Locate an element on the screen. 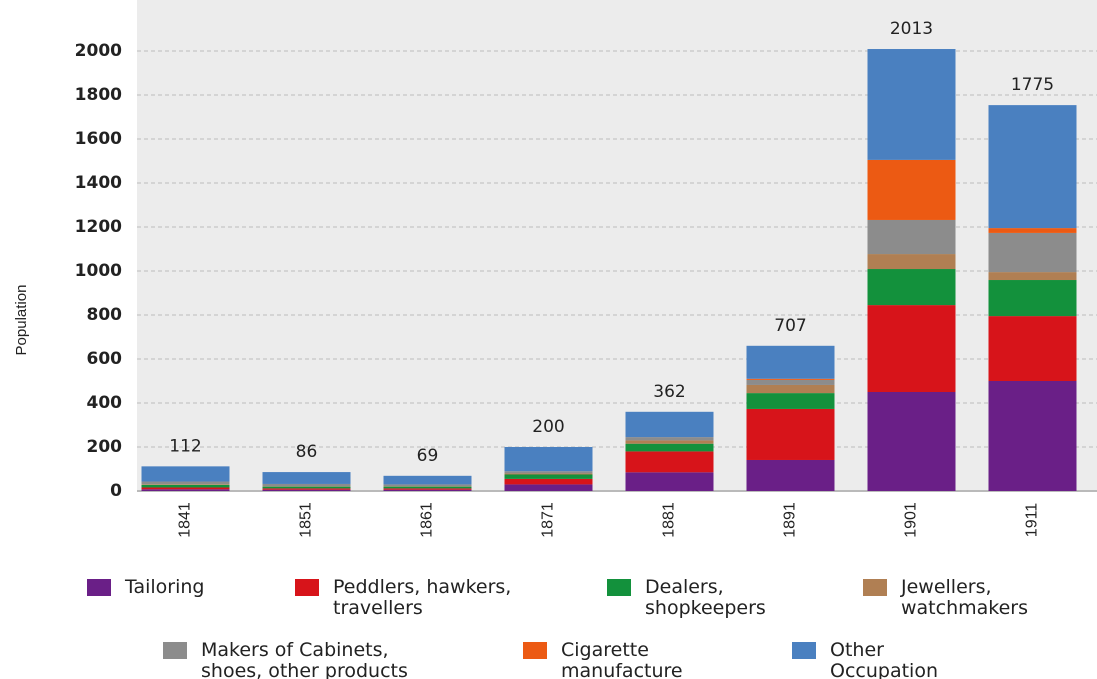 The width and height of the screenshot is (1097, 679). legend-label: Tailoring is located at coordinates (165, 587).